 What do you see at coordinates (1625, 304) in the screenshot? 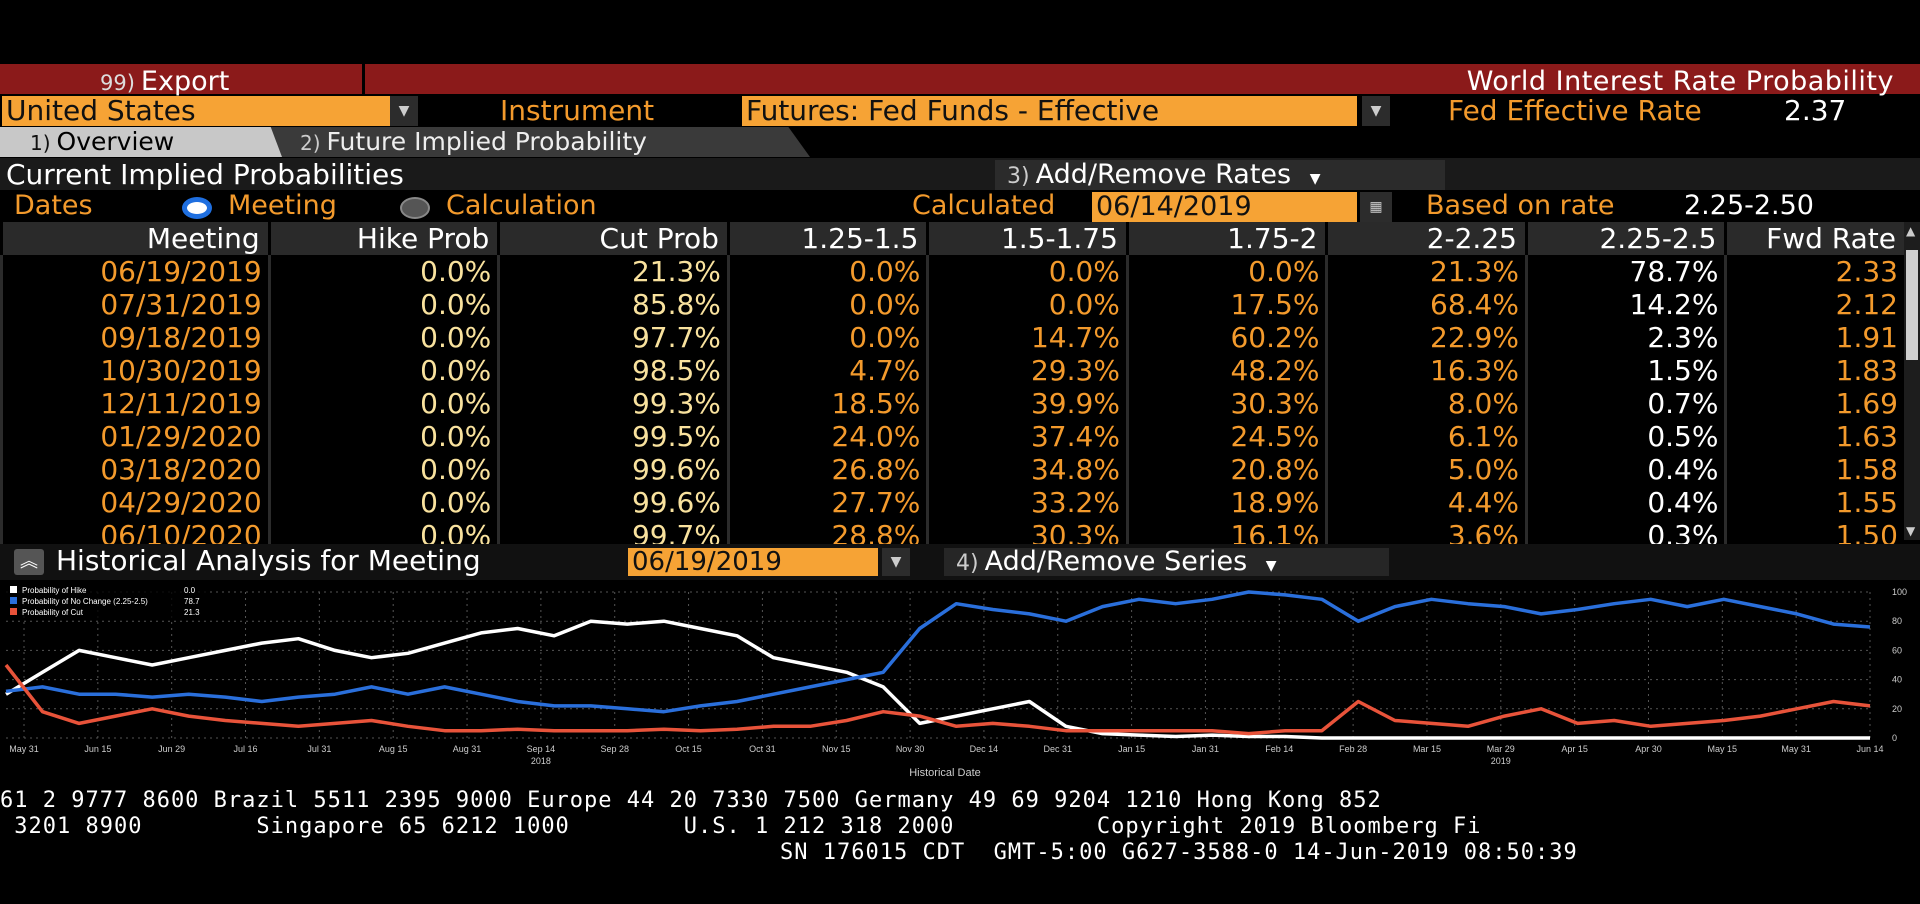
I see `table-cell: 14.2%` at bounding box center [1625, 304].